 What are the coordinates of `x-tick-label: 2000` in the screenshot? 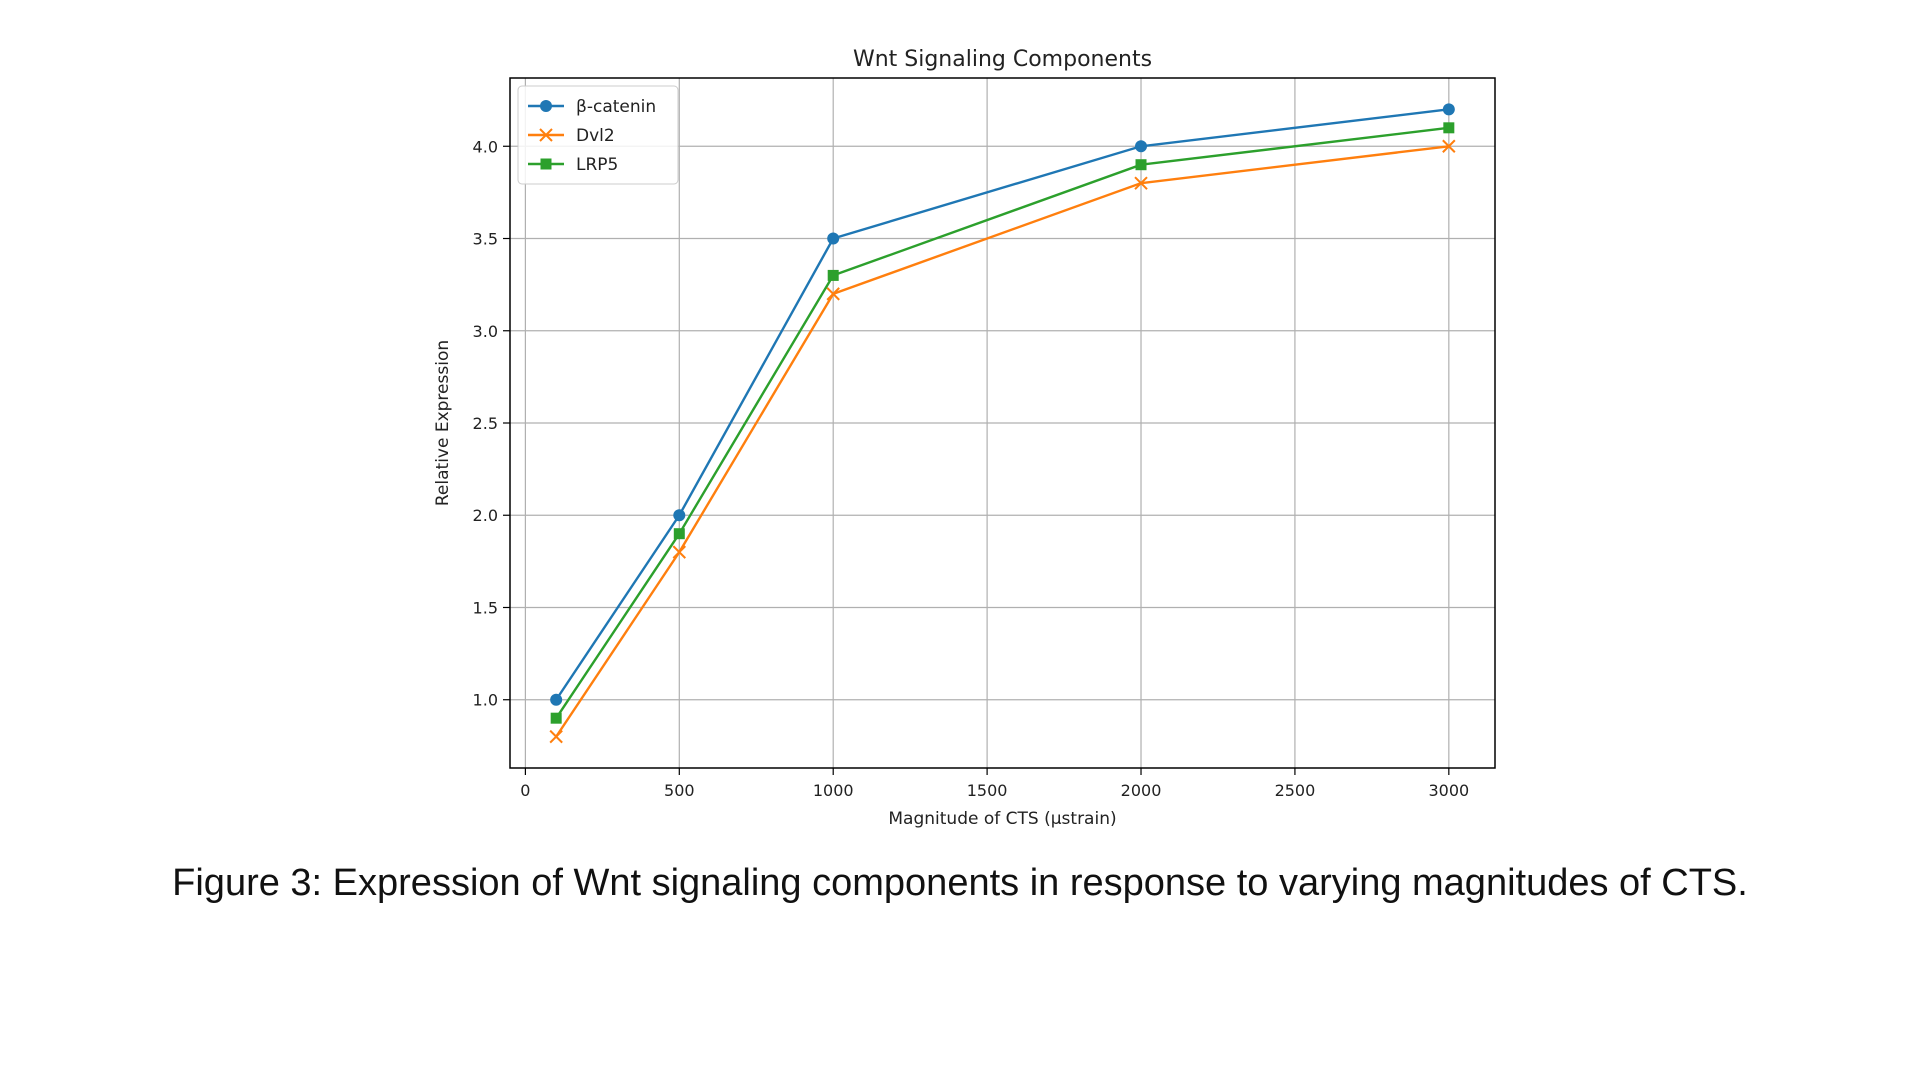 It's located at (1141, 790).